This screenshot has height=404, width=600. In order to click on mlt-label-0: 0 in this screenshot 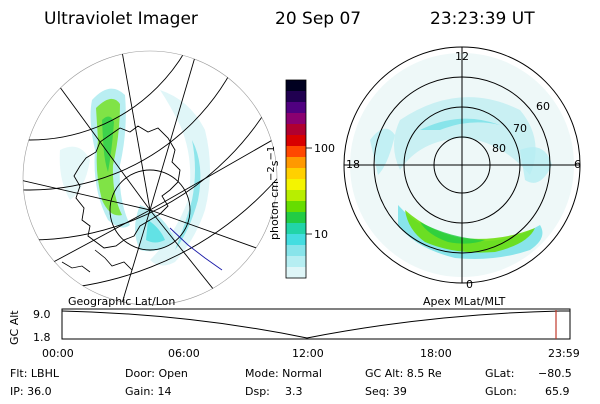, I will do `click(469, 284)`.